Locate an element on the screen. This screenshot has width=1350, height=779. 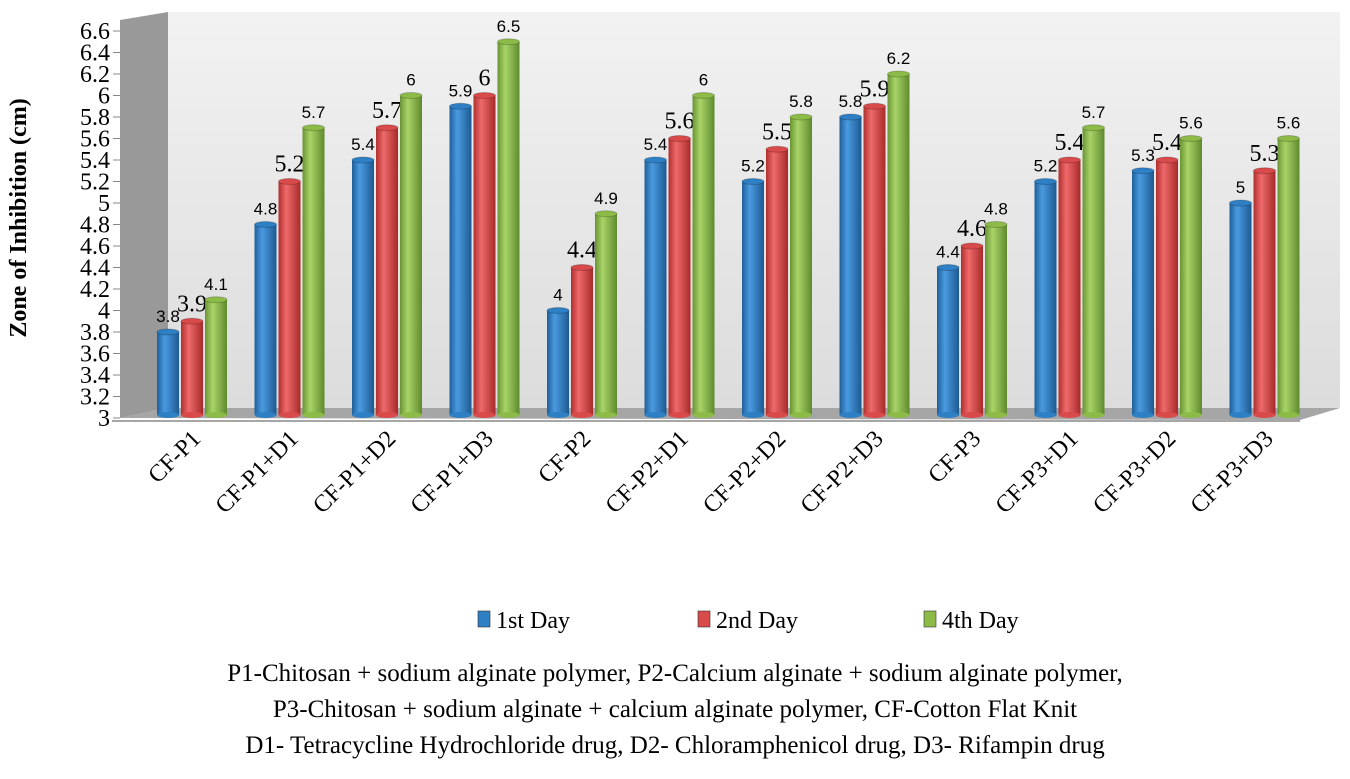
data-label: 5 is located at coordinates (1240, 187).